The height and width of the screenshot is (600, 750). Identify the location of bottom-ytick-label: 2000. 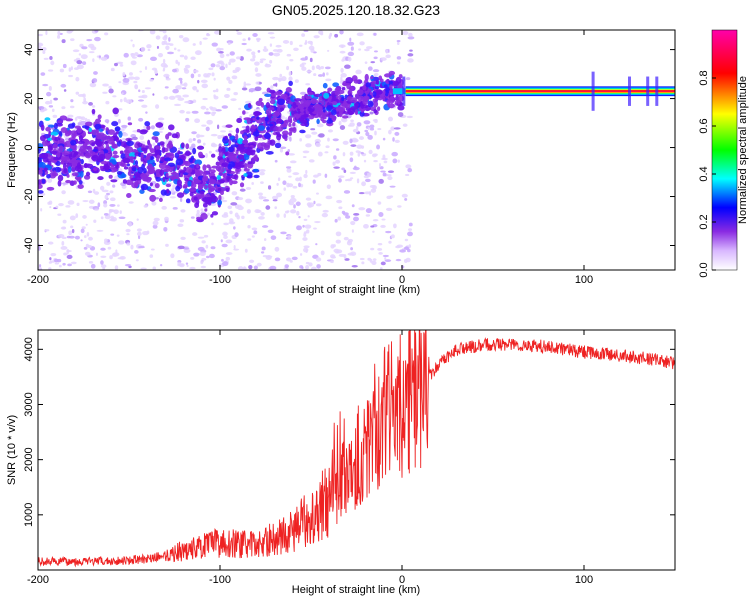
(29, 459).